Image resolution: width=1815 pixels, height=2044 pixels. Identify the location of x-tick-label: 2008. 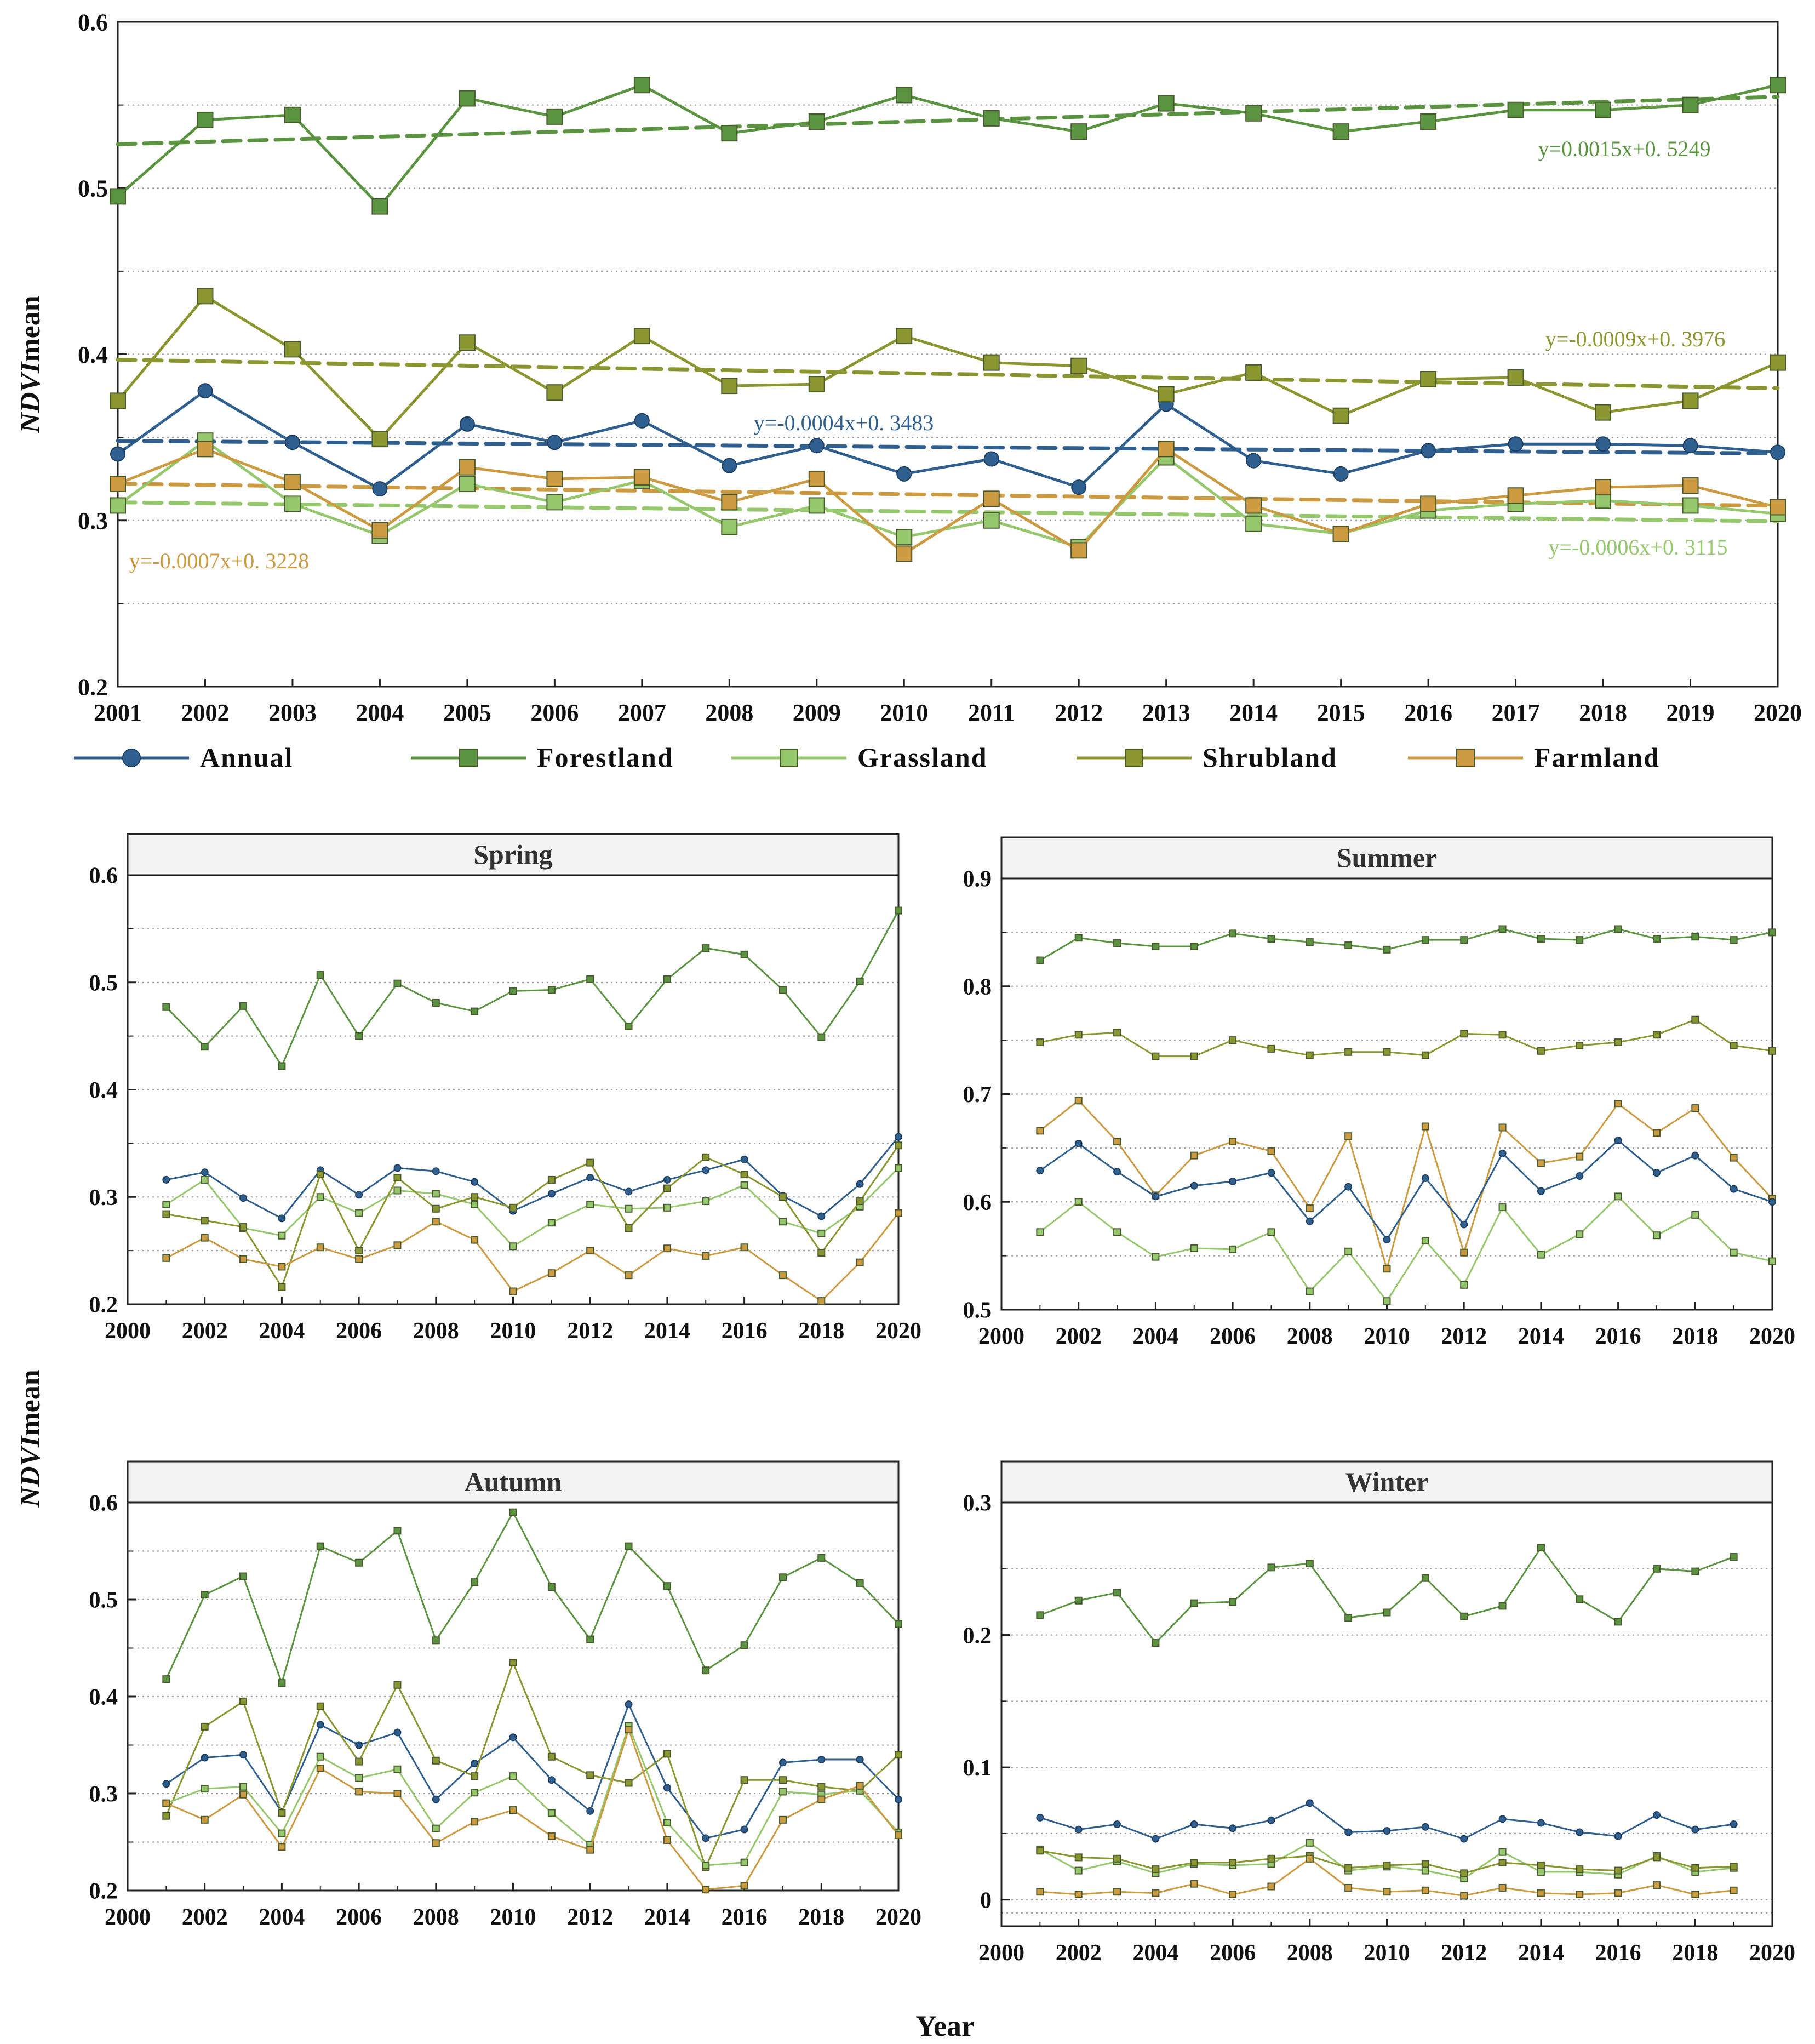
(436, 1917).